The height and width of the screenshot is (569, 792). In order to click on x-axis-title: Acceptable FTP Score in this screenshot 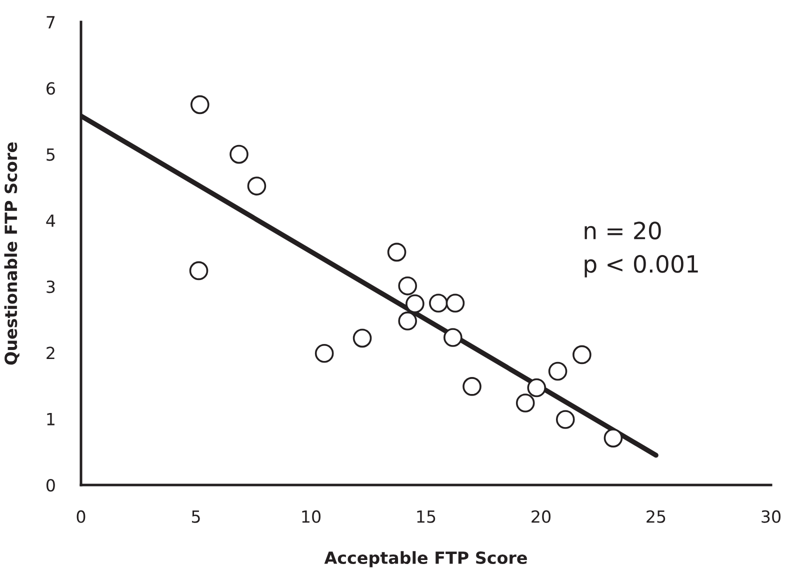, I will do `click(425, 559)`.